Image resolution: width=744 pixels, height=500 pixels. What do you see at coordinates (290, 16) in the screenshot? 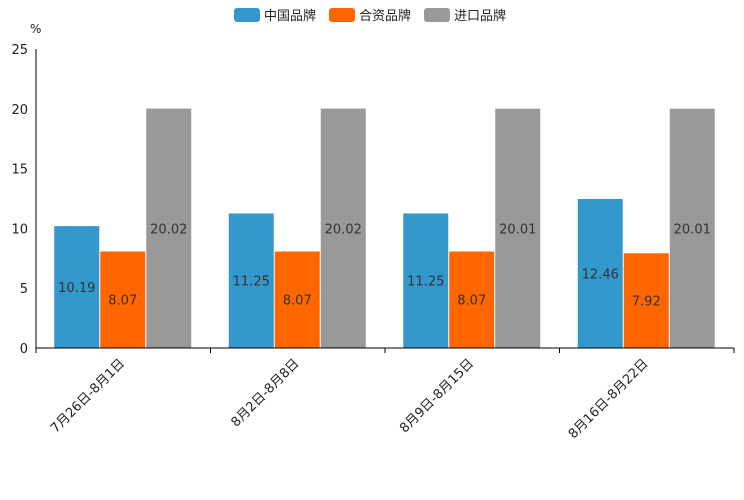
I see `legend-label: 中国品牌` at bounding box center [290, 16].